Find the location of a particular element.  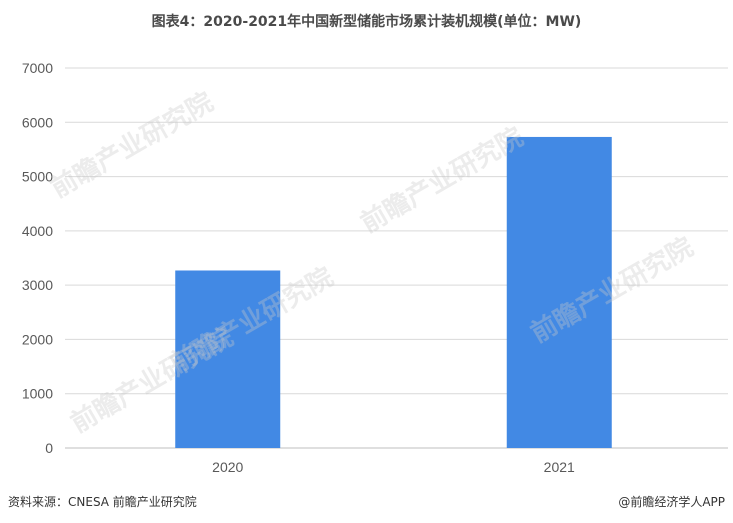

bar-2020 is located at coordinates (228, 359).